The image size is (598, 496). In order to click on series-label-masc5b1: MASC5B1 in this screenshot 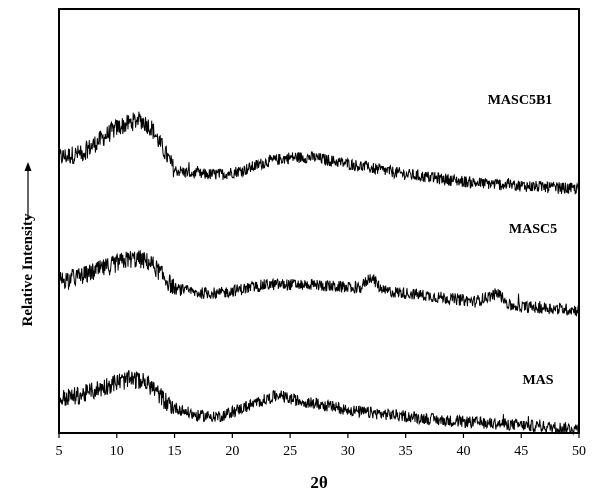, I will do `click(520, 100)`.